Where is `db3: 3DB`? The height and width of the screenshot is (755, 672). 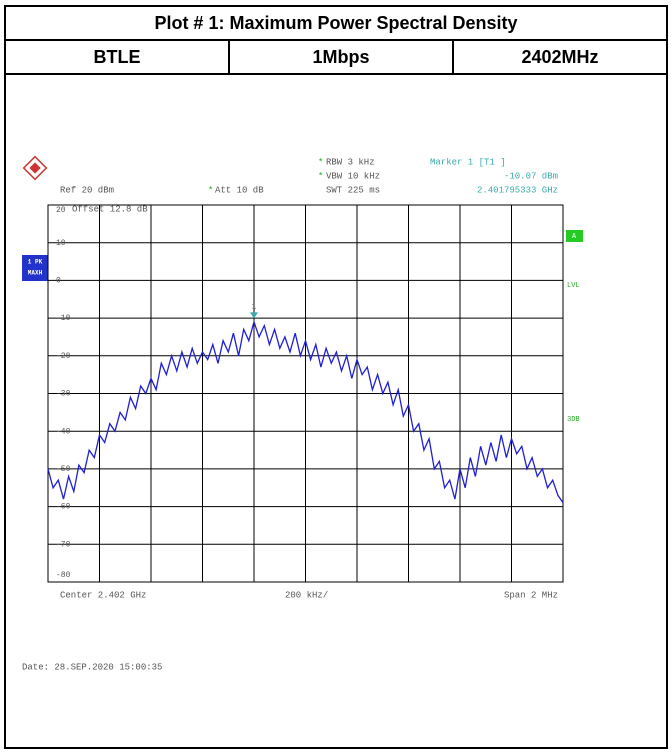
db3: 3DB is located at coordinates (573, 420).